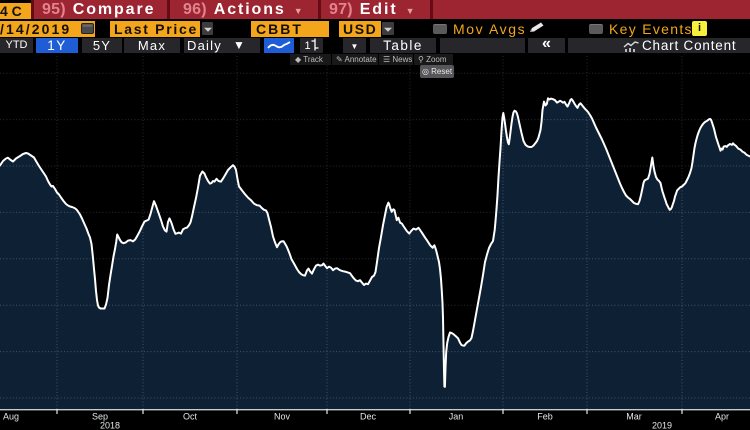 This screenshot has width=750, height=430. Describe the element at coordinates (722, 417) in the screenshot. I see `svg-text: Apr` at that location.